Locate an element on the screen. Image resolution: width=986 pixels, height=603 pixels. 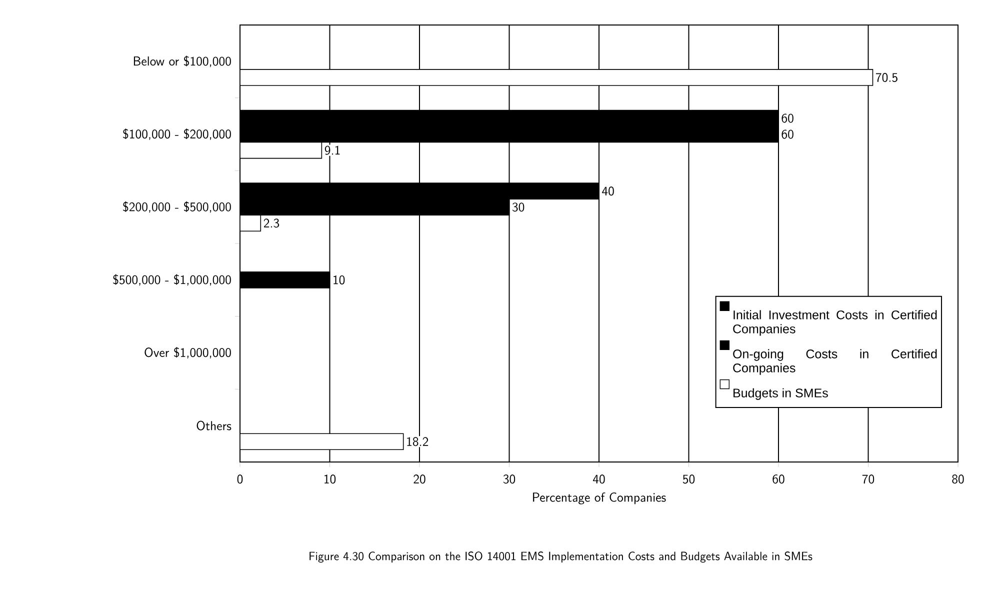
caption: Figure 4.30 Comparison on the ISO 14001 EMS Implementation Costs and Budgets Available in SMEs is located at coordinates (561, 557).